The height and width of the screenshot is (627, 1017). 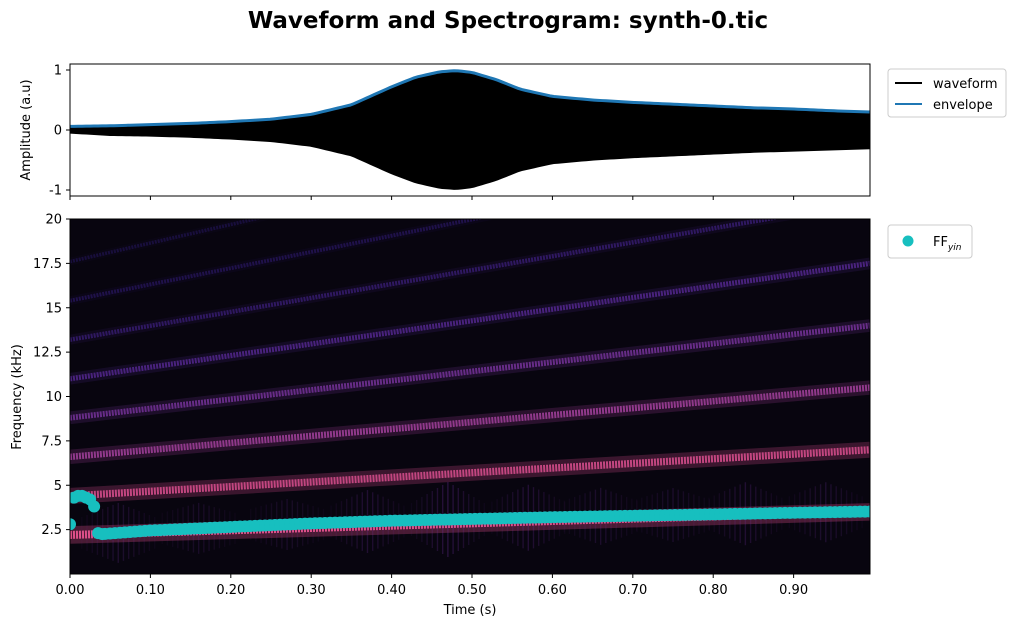 I want to click on spectrogram-legend-box, so click(x=930, y=241).